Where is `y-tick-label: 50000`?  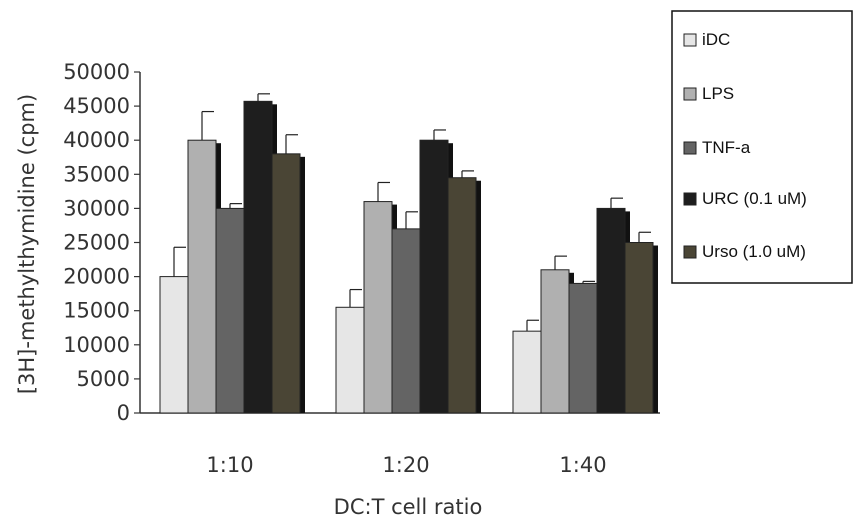 y-tick-label: 50000 is located at coordinates (96, 72).